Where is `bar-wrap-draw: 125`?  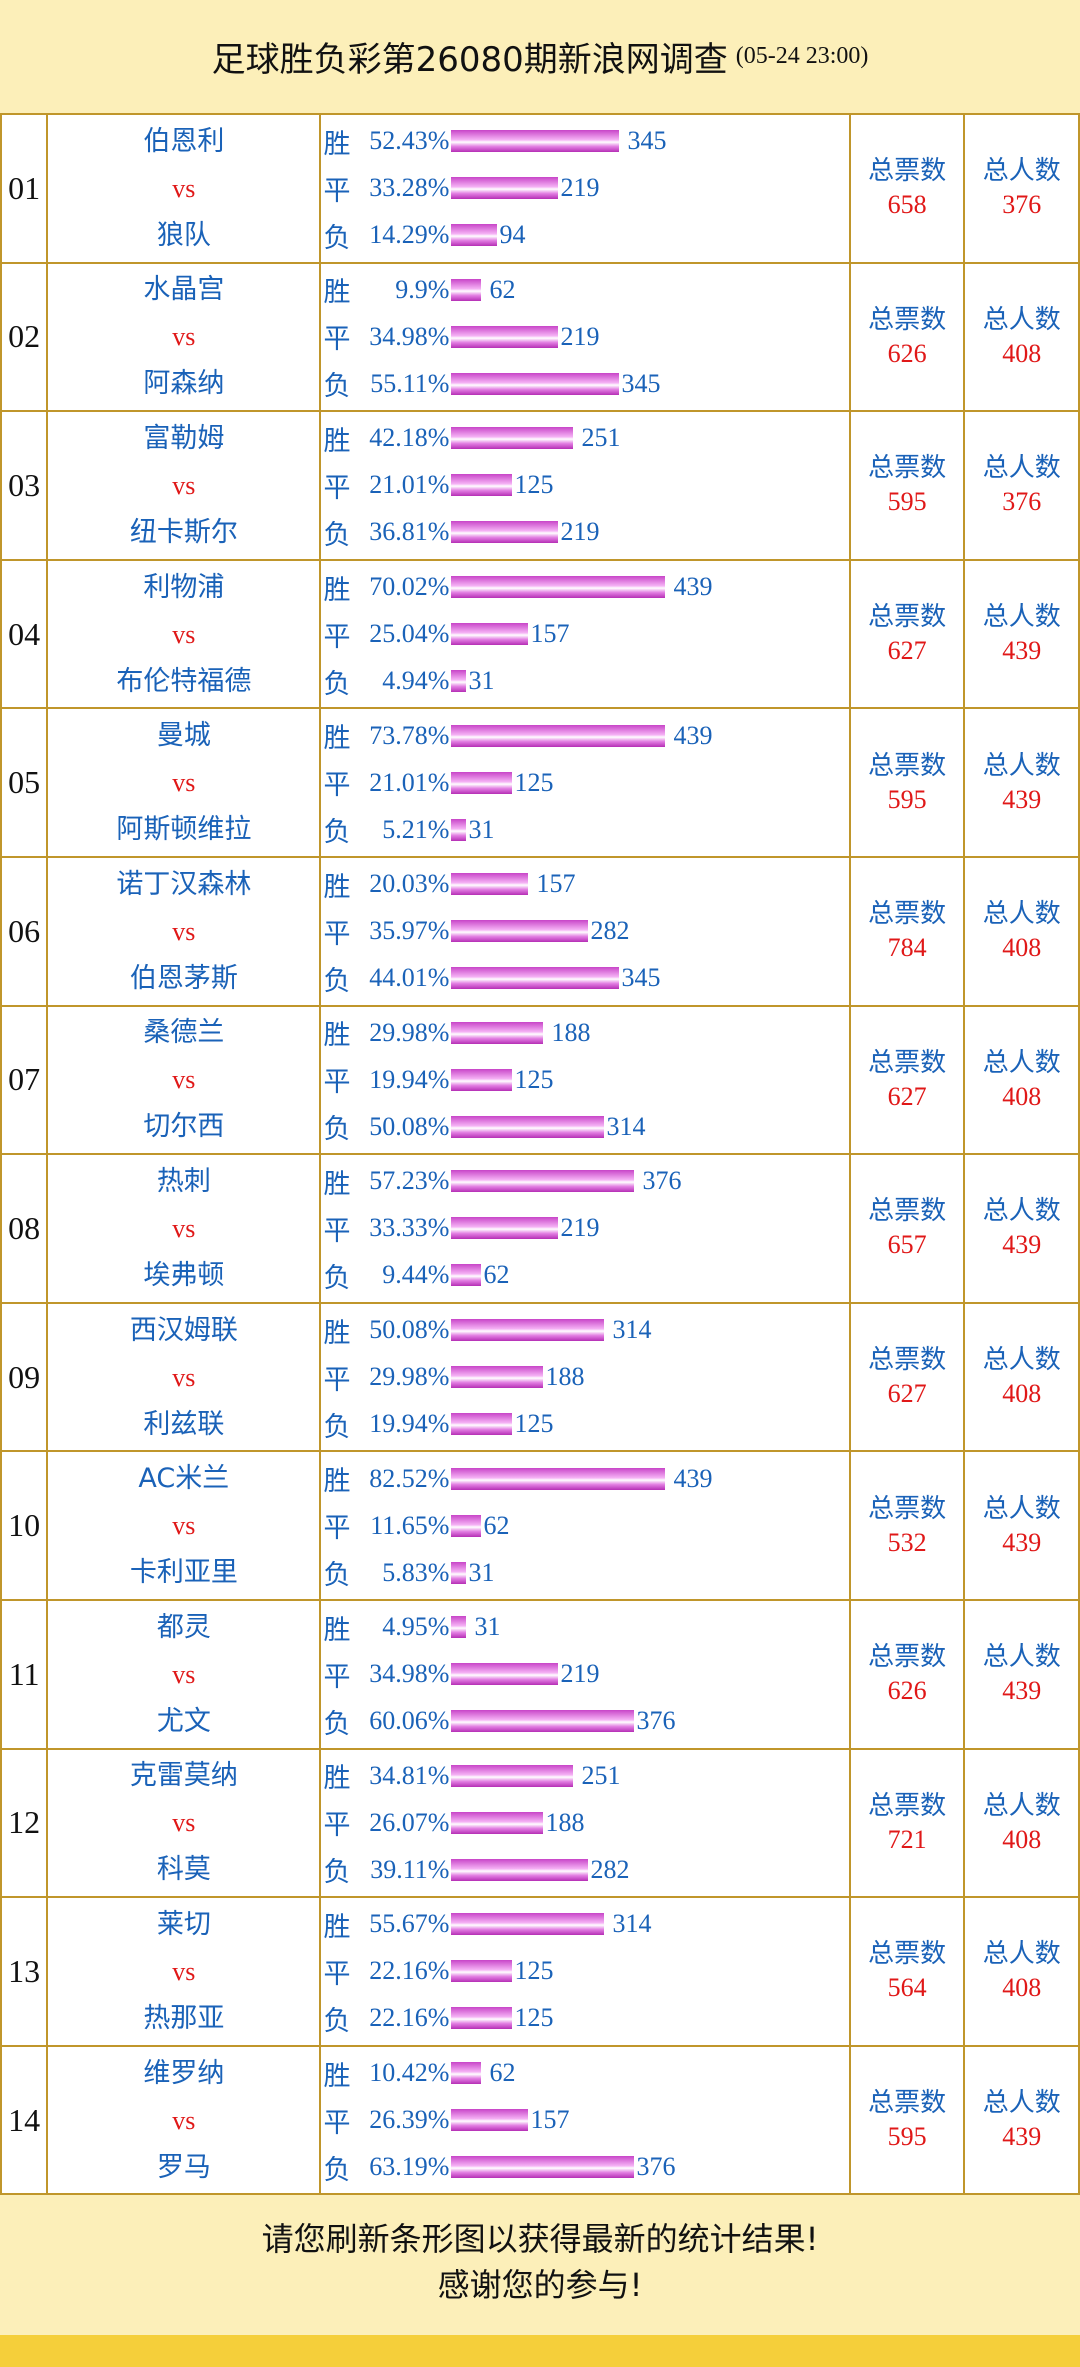 bar-wrap-draw: 125 is located at coordinates (502, 782).